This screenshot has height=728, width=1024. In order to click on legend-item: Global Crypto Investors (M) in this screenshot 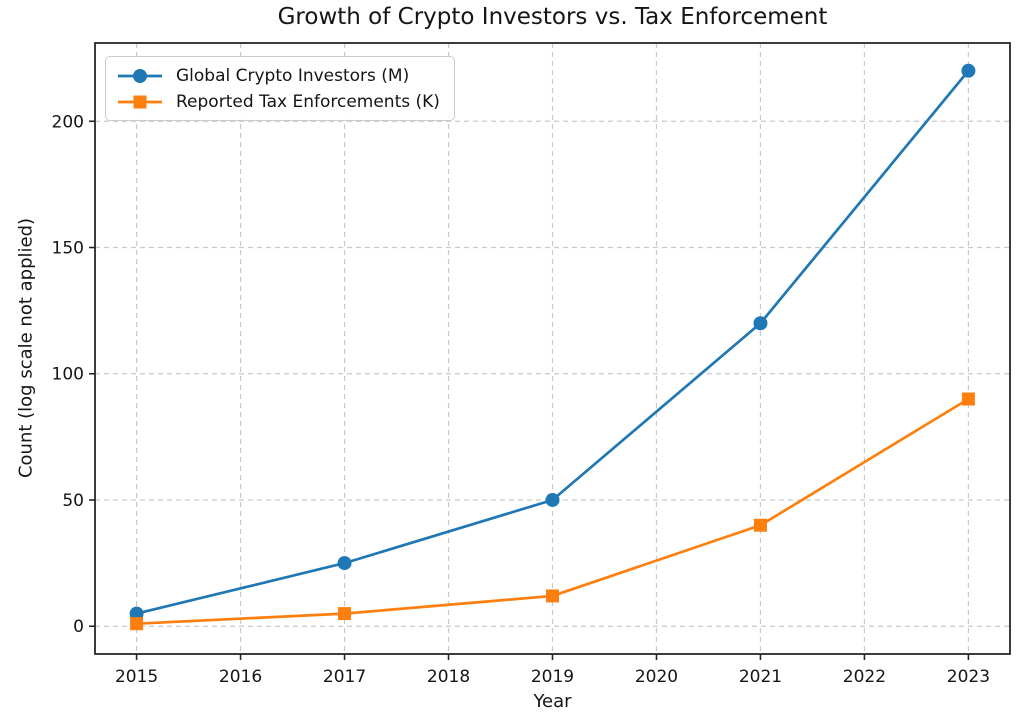, I will do `click(278, 75)`.